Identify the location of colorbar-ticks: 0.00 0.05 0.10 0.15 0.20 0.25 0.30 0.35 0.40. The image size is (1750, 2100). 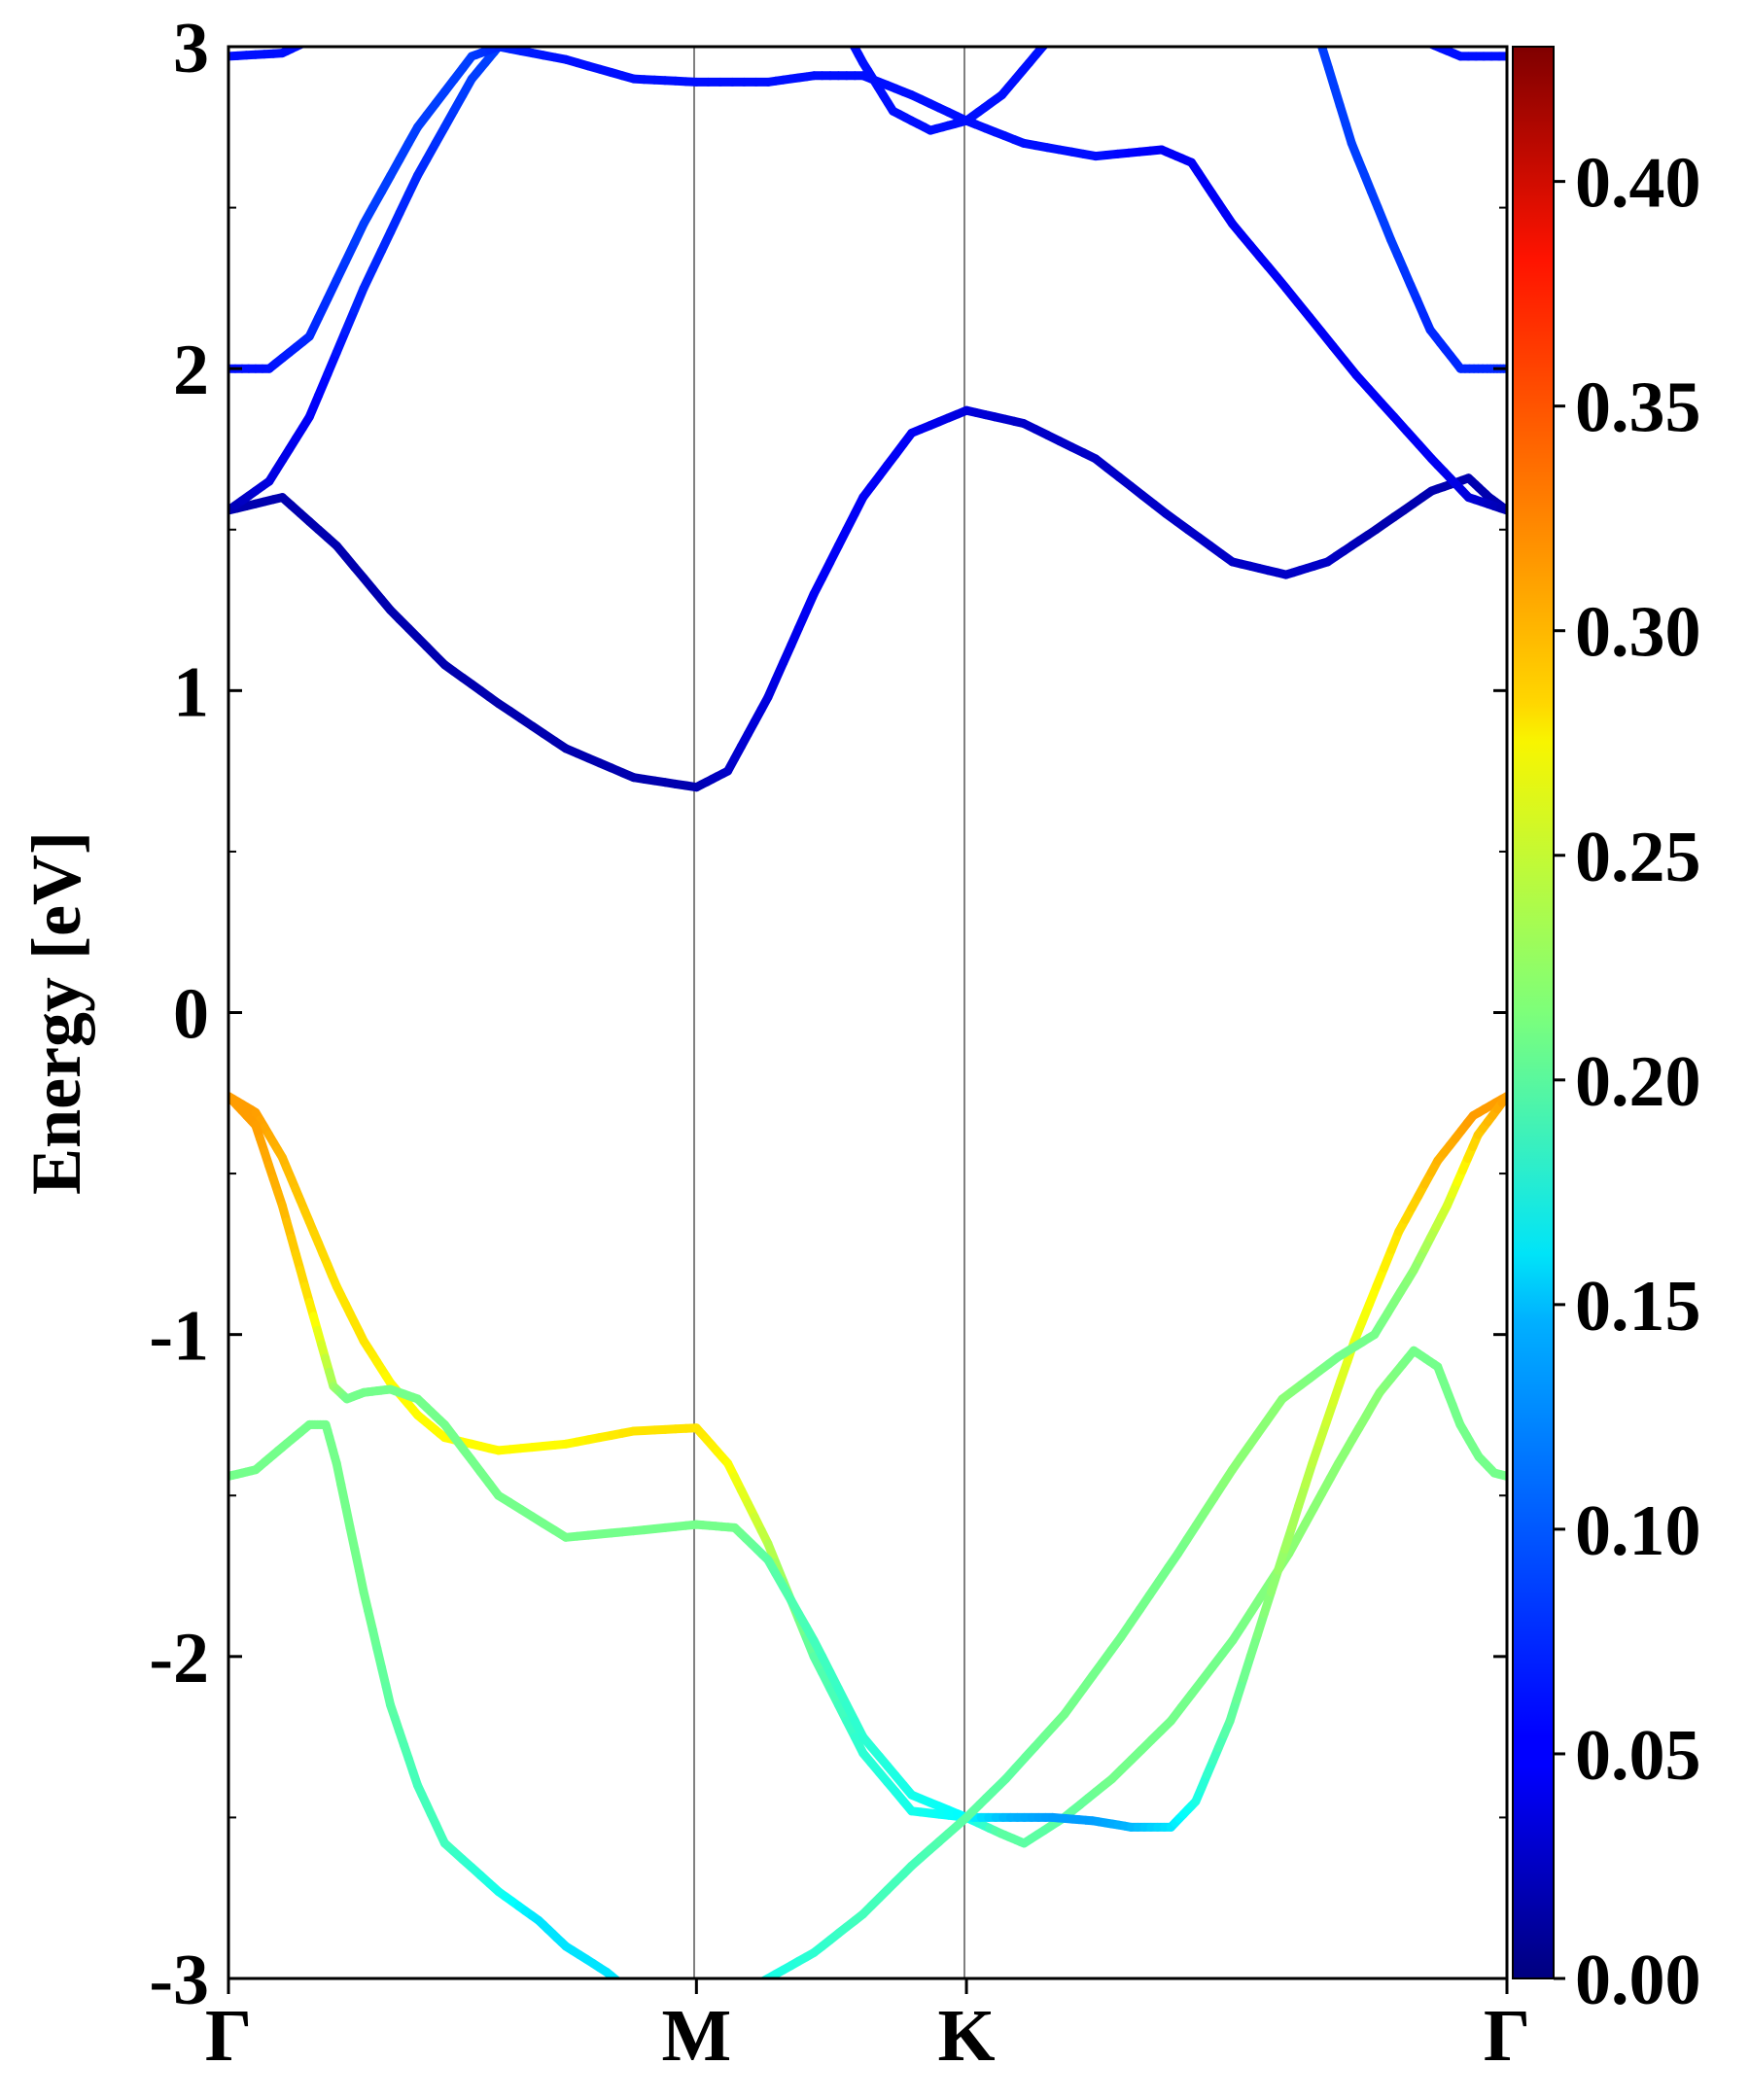
(1627, 1082).